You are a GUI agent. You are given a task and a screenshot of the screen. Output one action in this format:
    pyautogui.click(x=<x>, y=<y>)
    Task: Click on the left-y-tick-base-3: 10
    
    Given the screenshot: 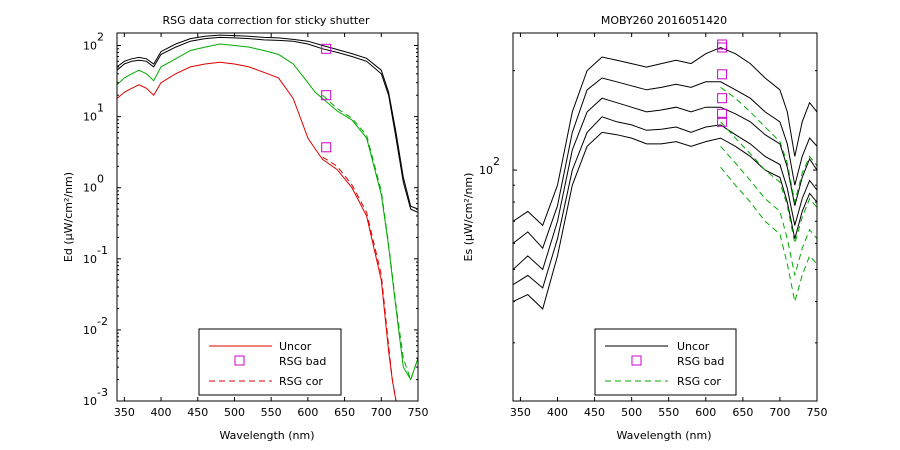 What is the action you would take?
    pyautogui.click(x=90, y=259)
    